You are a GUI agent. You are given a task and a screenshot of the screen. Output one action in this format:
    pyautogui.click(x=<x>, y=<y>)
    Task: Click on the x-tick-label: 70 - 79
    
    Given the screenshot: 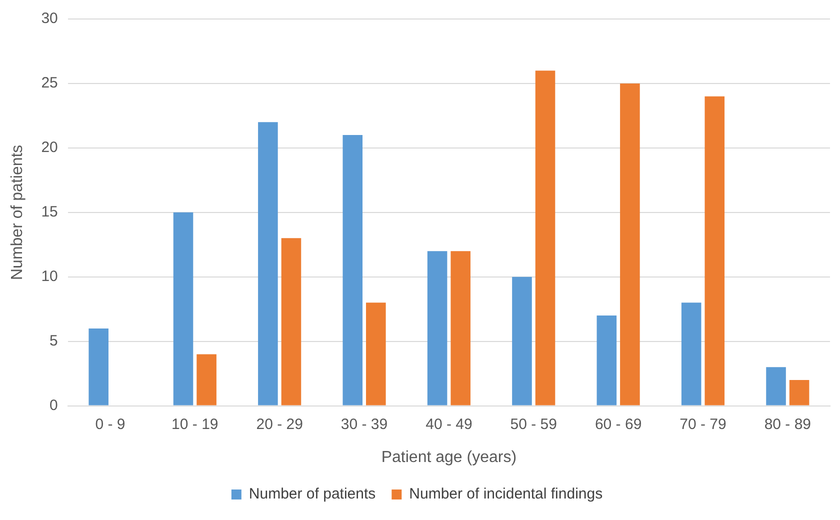 What is the action you would take?
    pyautogui.click(x=703, y=424)
    